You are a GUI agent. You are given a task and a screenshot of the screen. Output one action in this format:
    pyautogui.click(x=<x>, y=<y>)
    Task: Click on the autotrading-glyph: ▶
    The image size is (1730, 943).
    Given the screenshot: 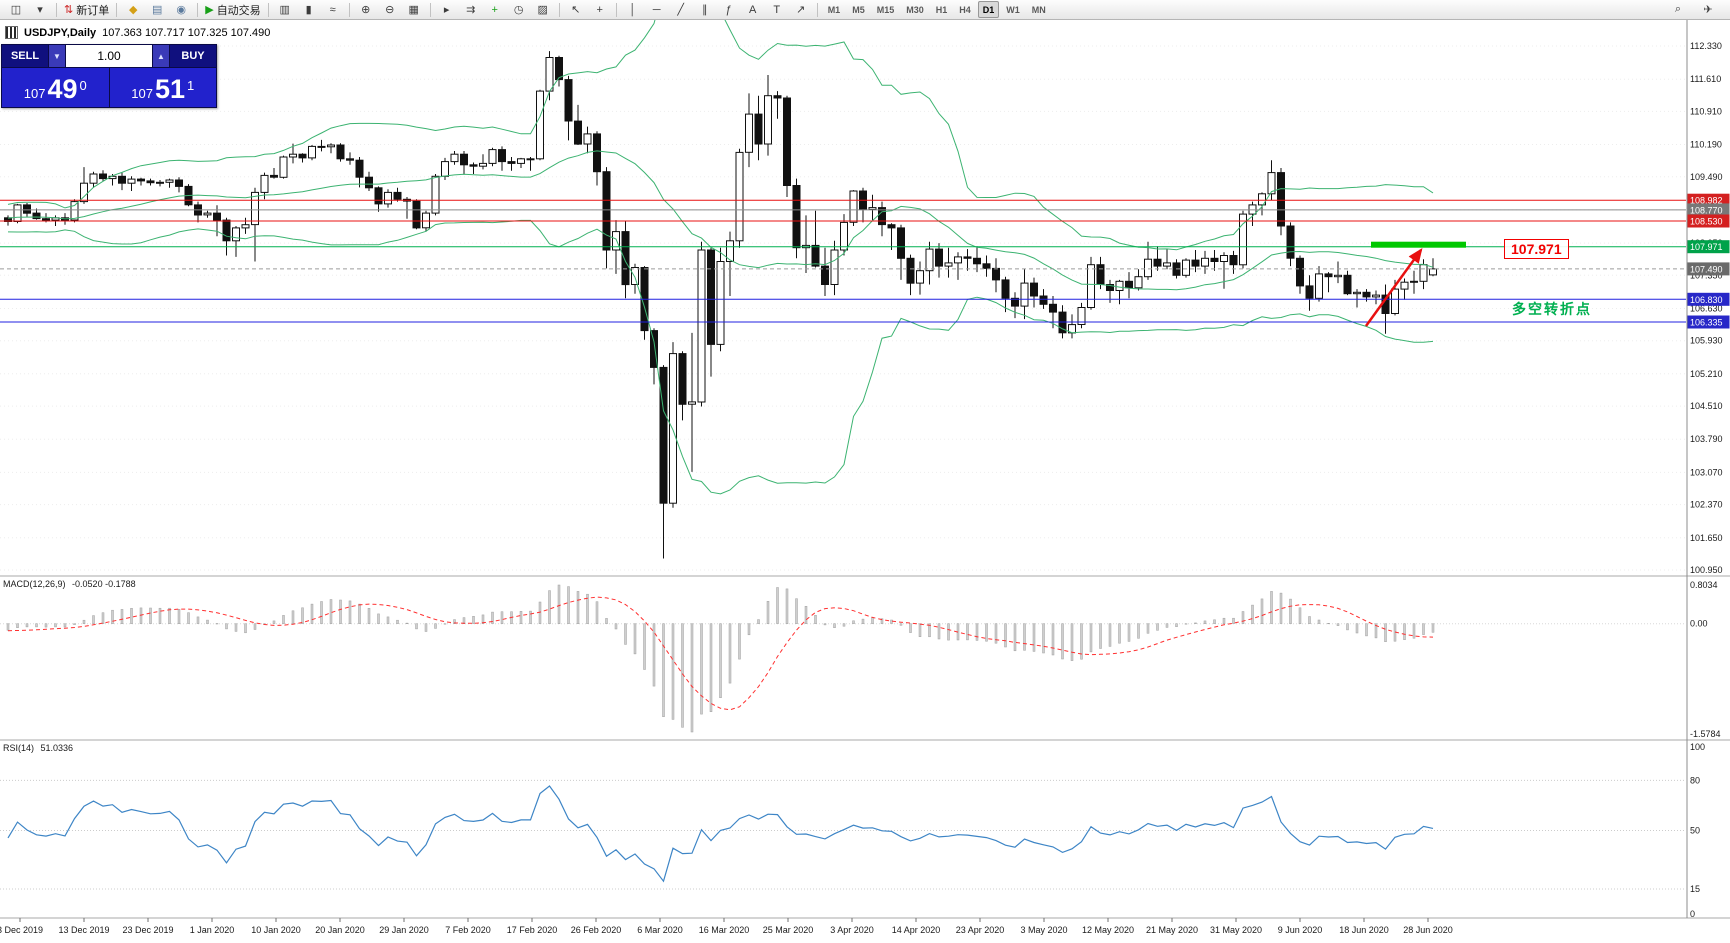 What is the action you would take?
    pyautogui.click(x=209, y=10)
    